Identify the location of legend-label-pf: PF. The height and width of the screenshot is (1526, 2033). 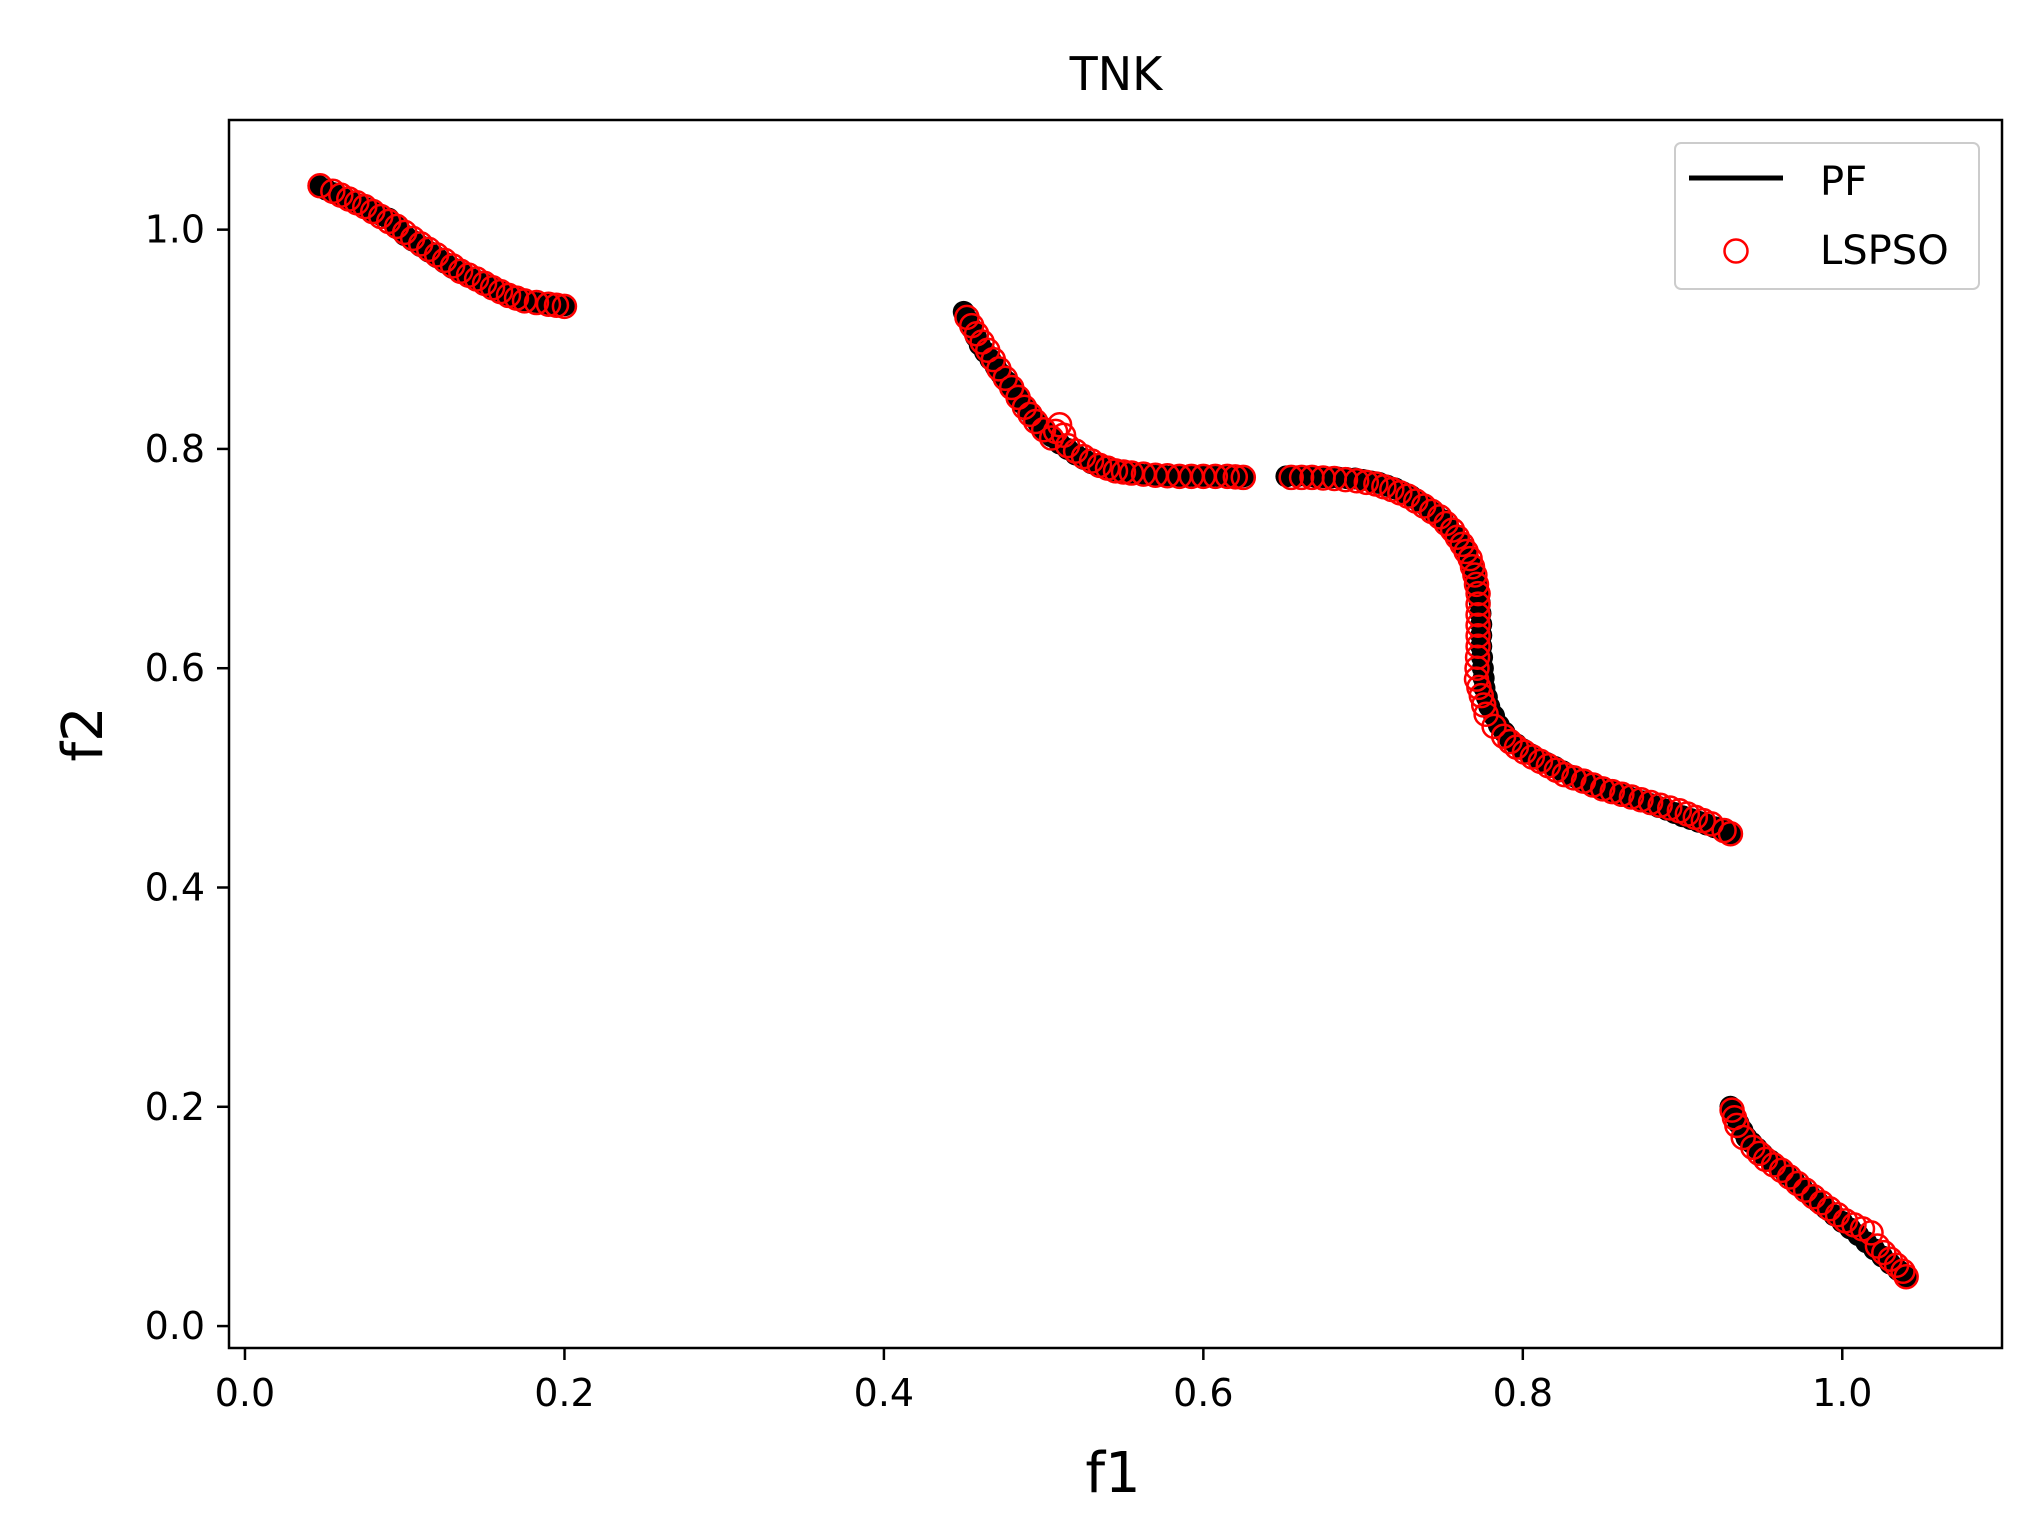
(1843, 182).